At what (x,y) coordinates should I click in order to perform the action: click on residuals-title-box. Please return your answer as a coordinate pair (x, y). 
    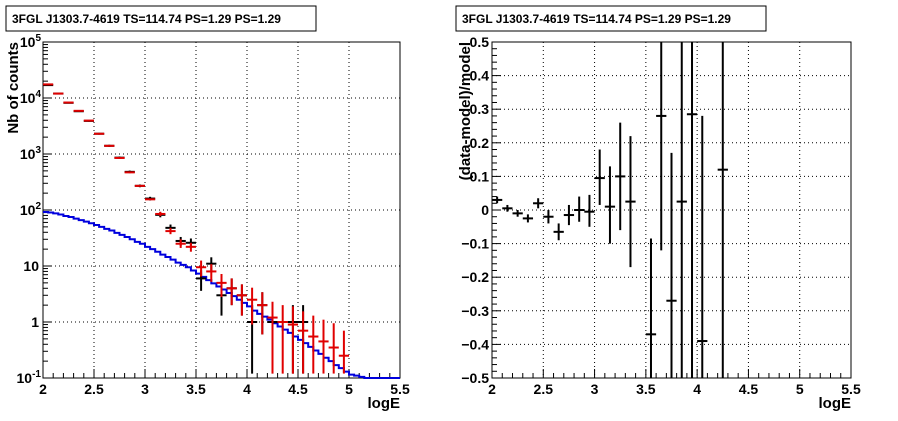
    Looking at the image, I should click on (611, 18).